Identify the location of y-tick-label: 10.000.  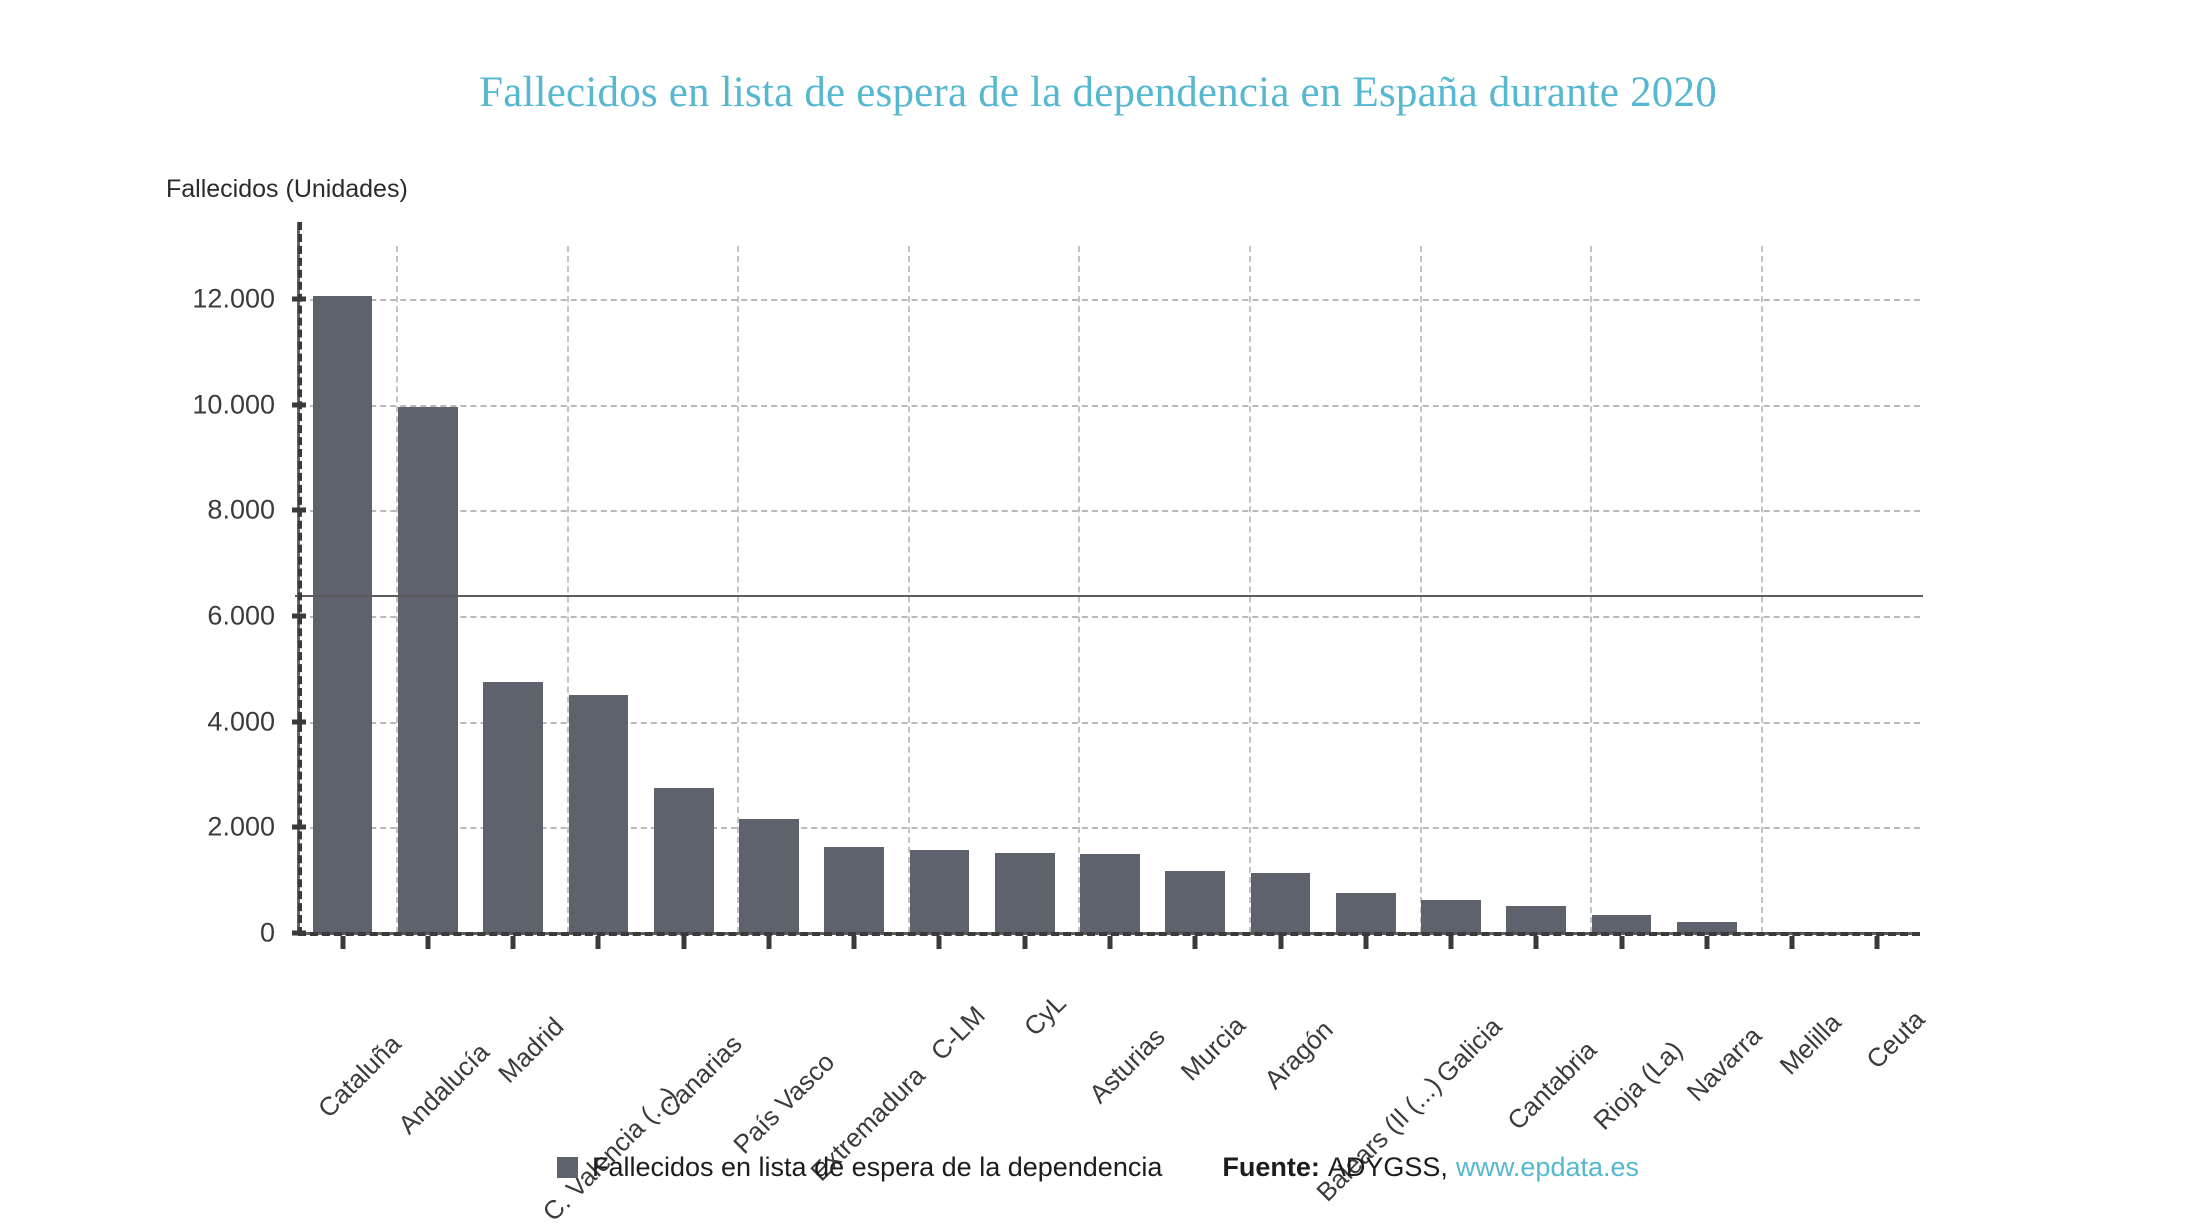
(233, 404).